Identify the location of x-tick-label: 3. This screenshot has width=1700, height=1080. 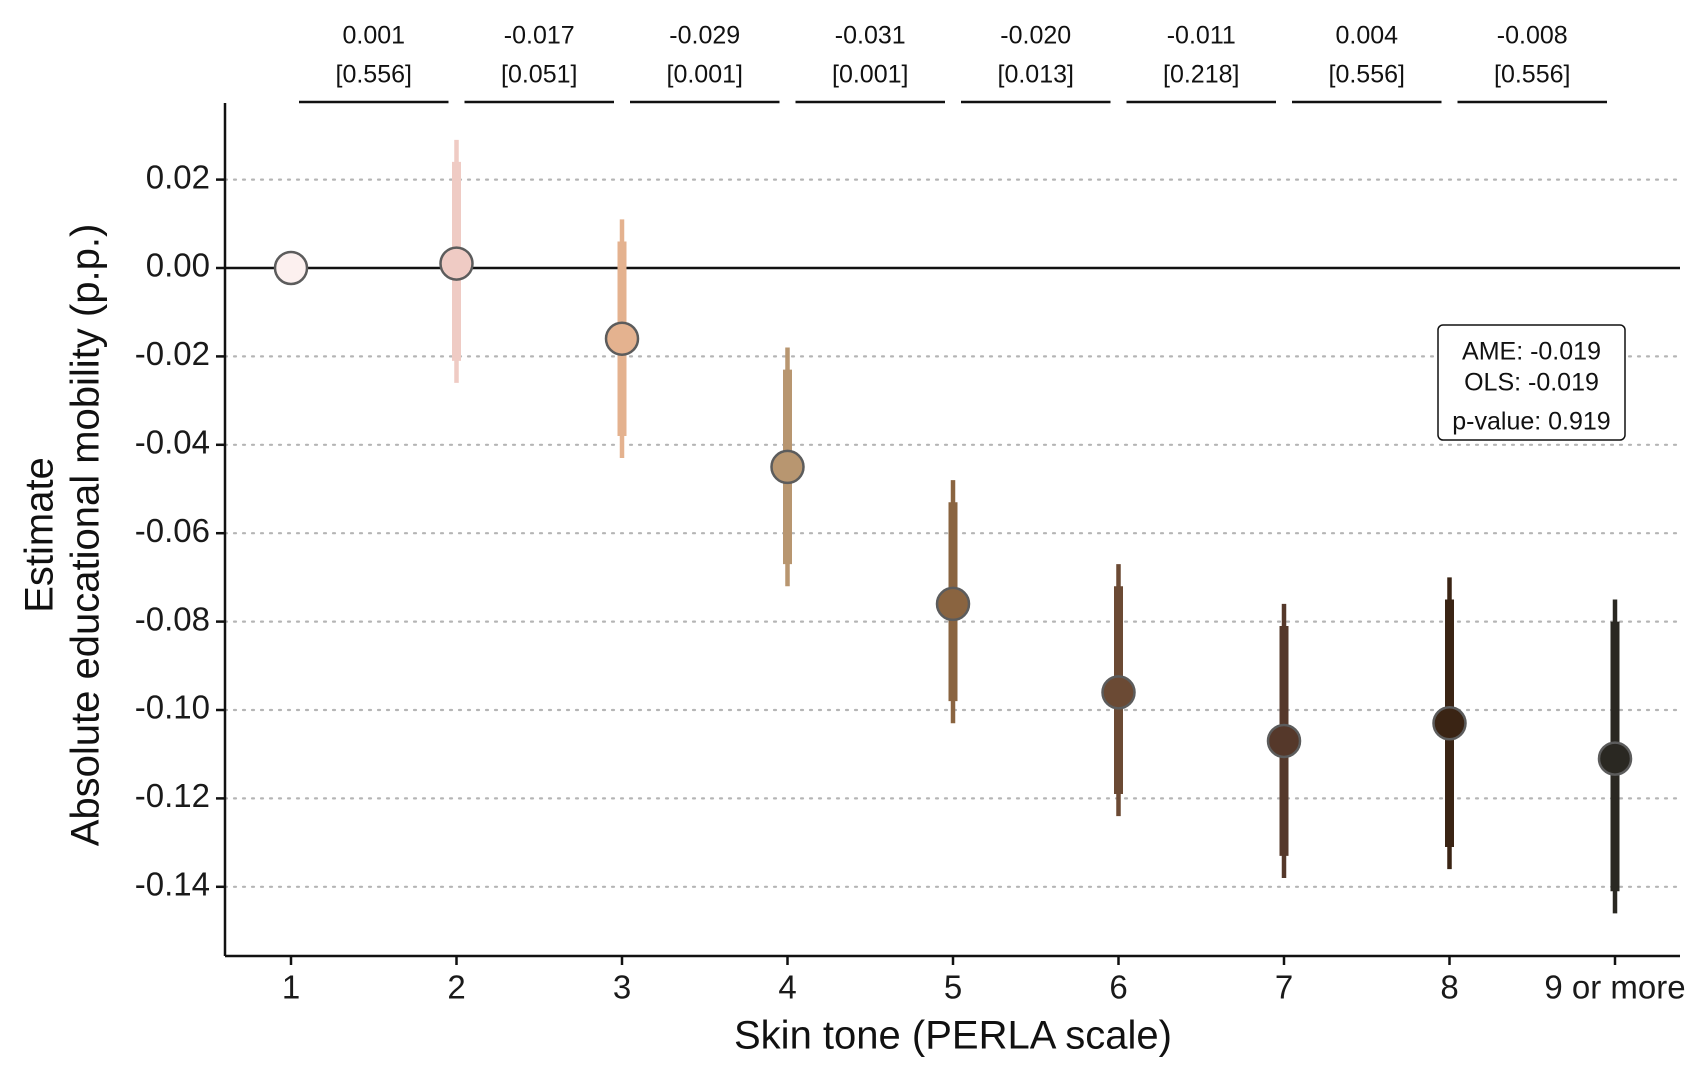
(622, 987).